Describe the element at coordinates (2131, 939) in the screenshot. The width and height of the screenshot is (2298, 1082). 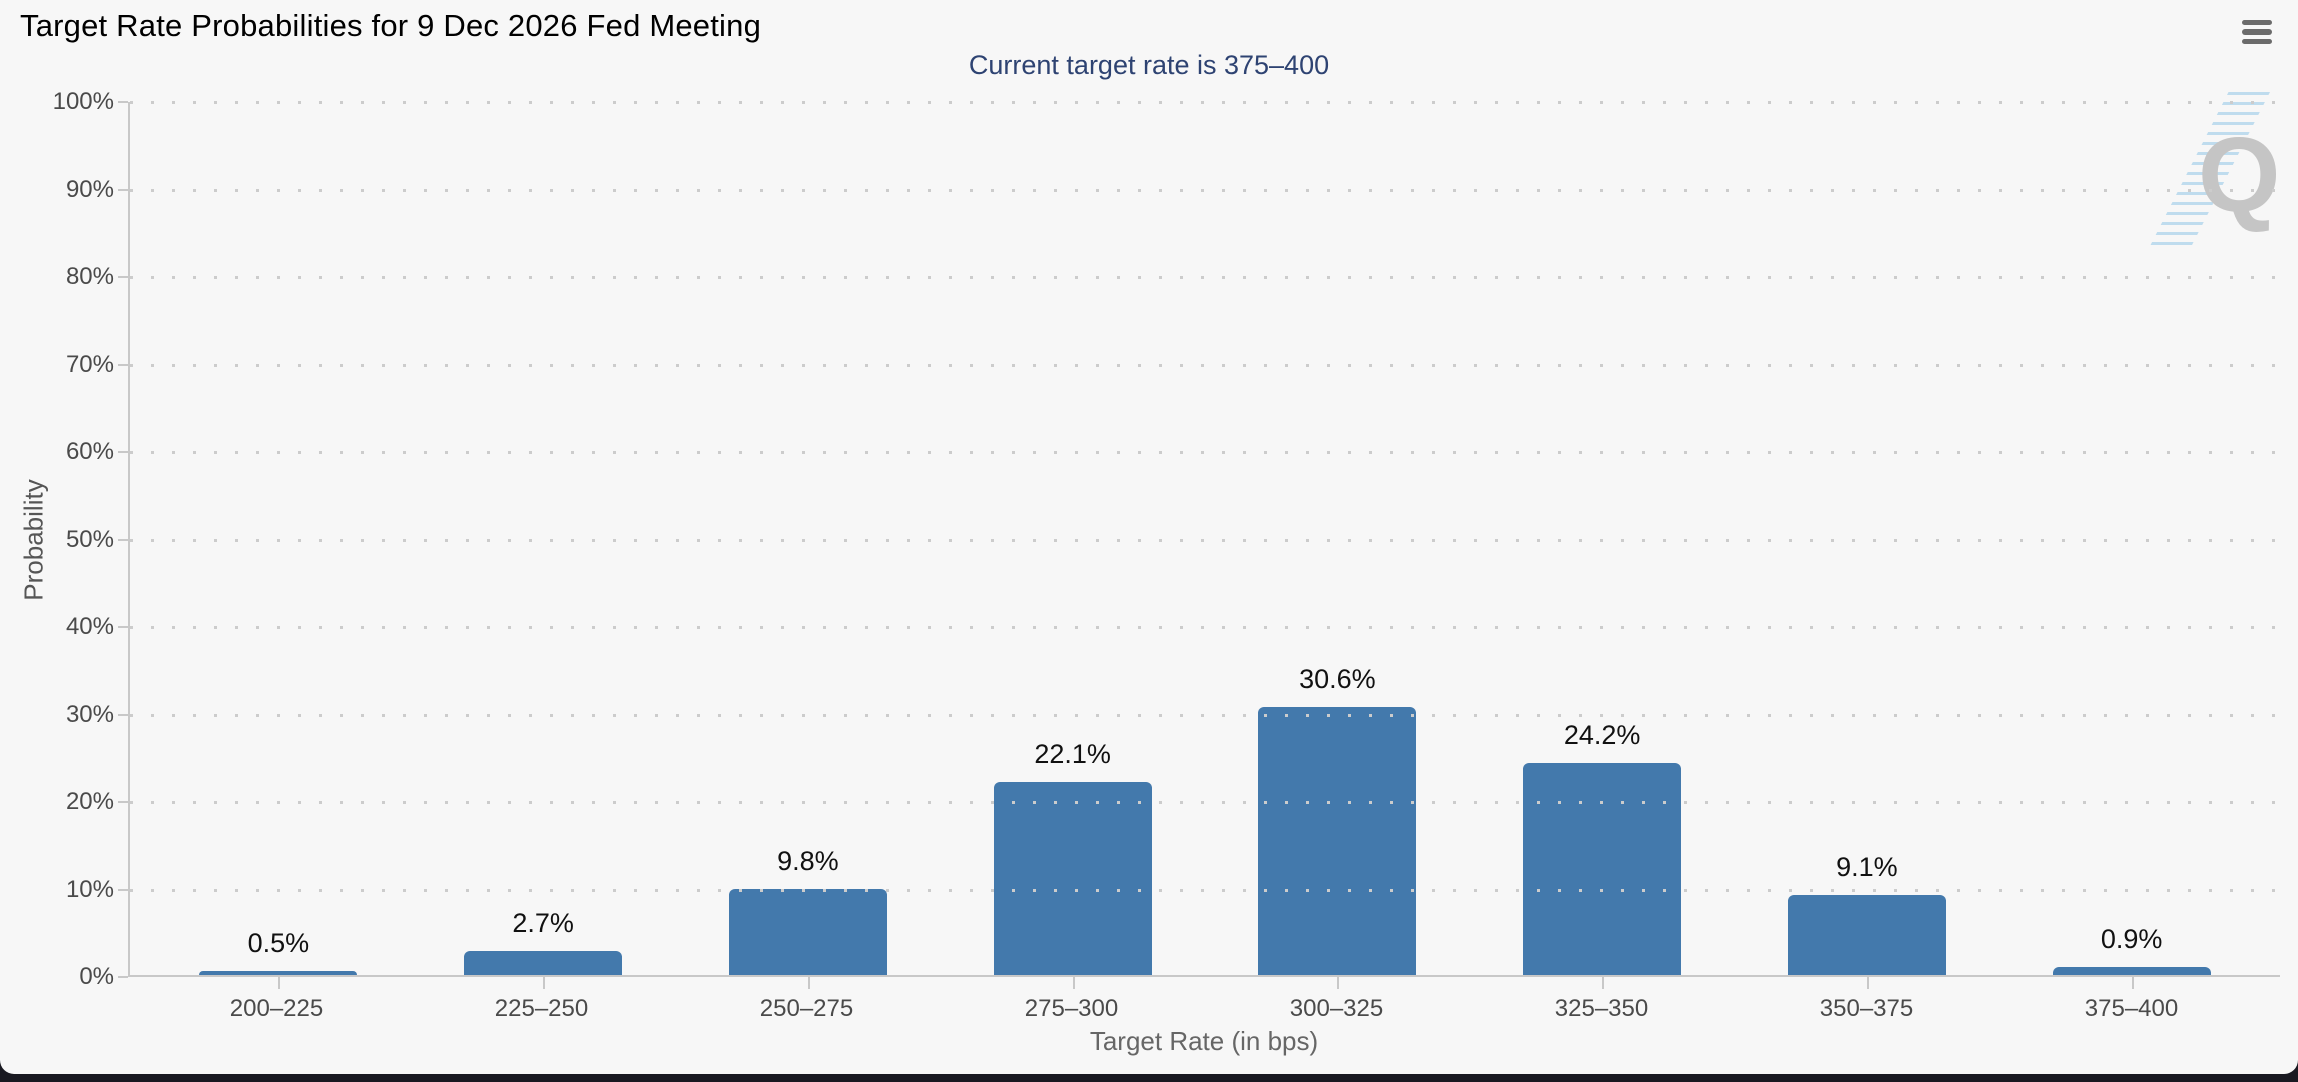
I see `bar-value-label: 0.9%` at that location.